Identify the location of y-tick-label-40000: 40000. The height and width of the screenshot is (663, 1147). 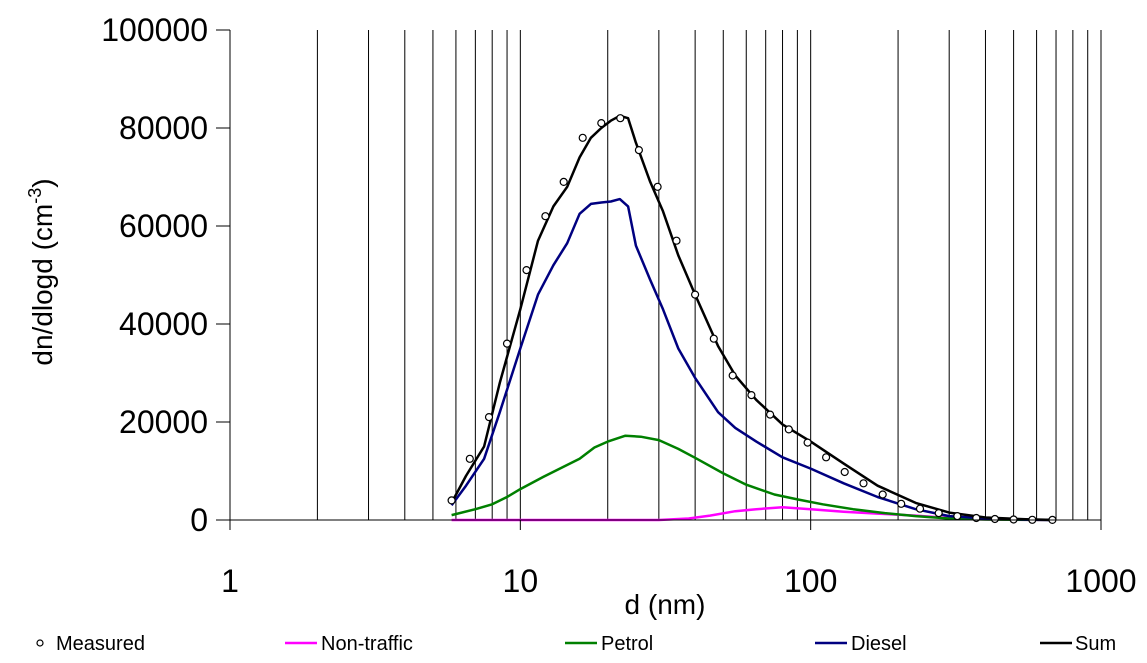
(163, 324).